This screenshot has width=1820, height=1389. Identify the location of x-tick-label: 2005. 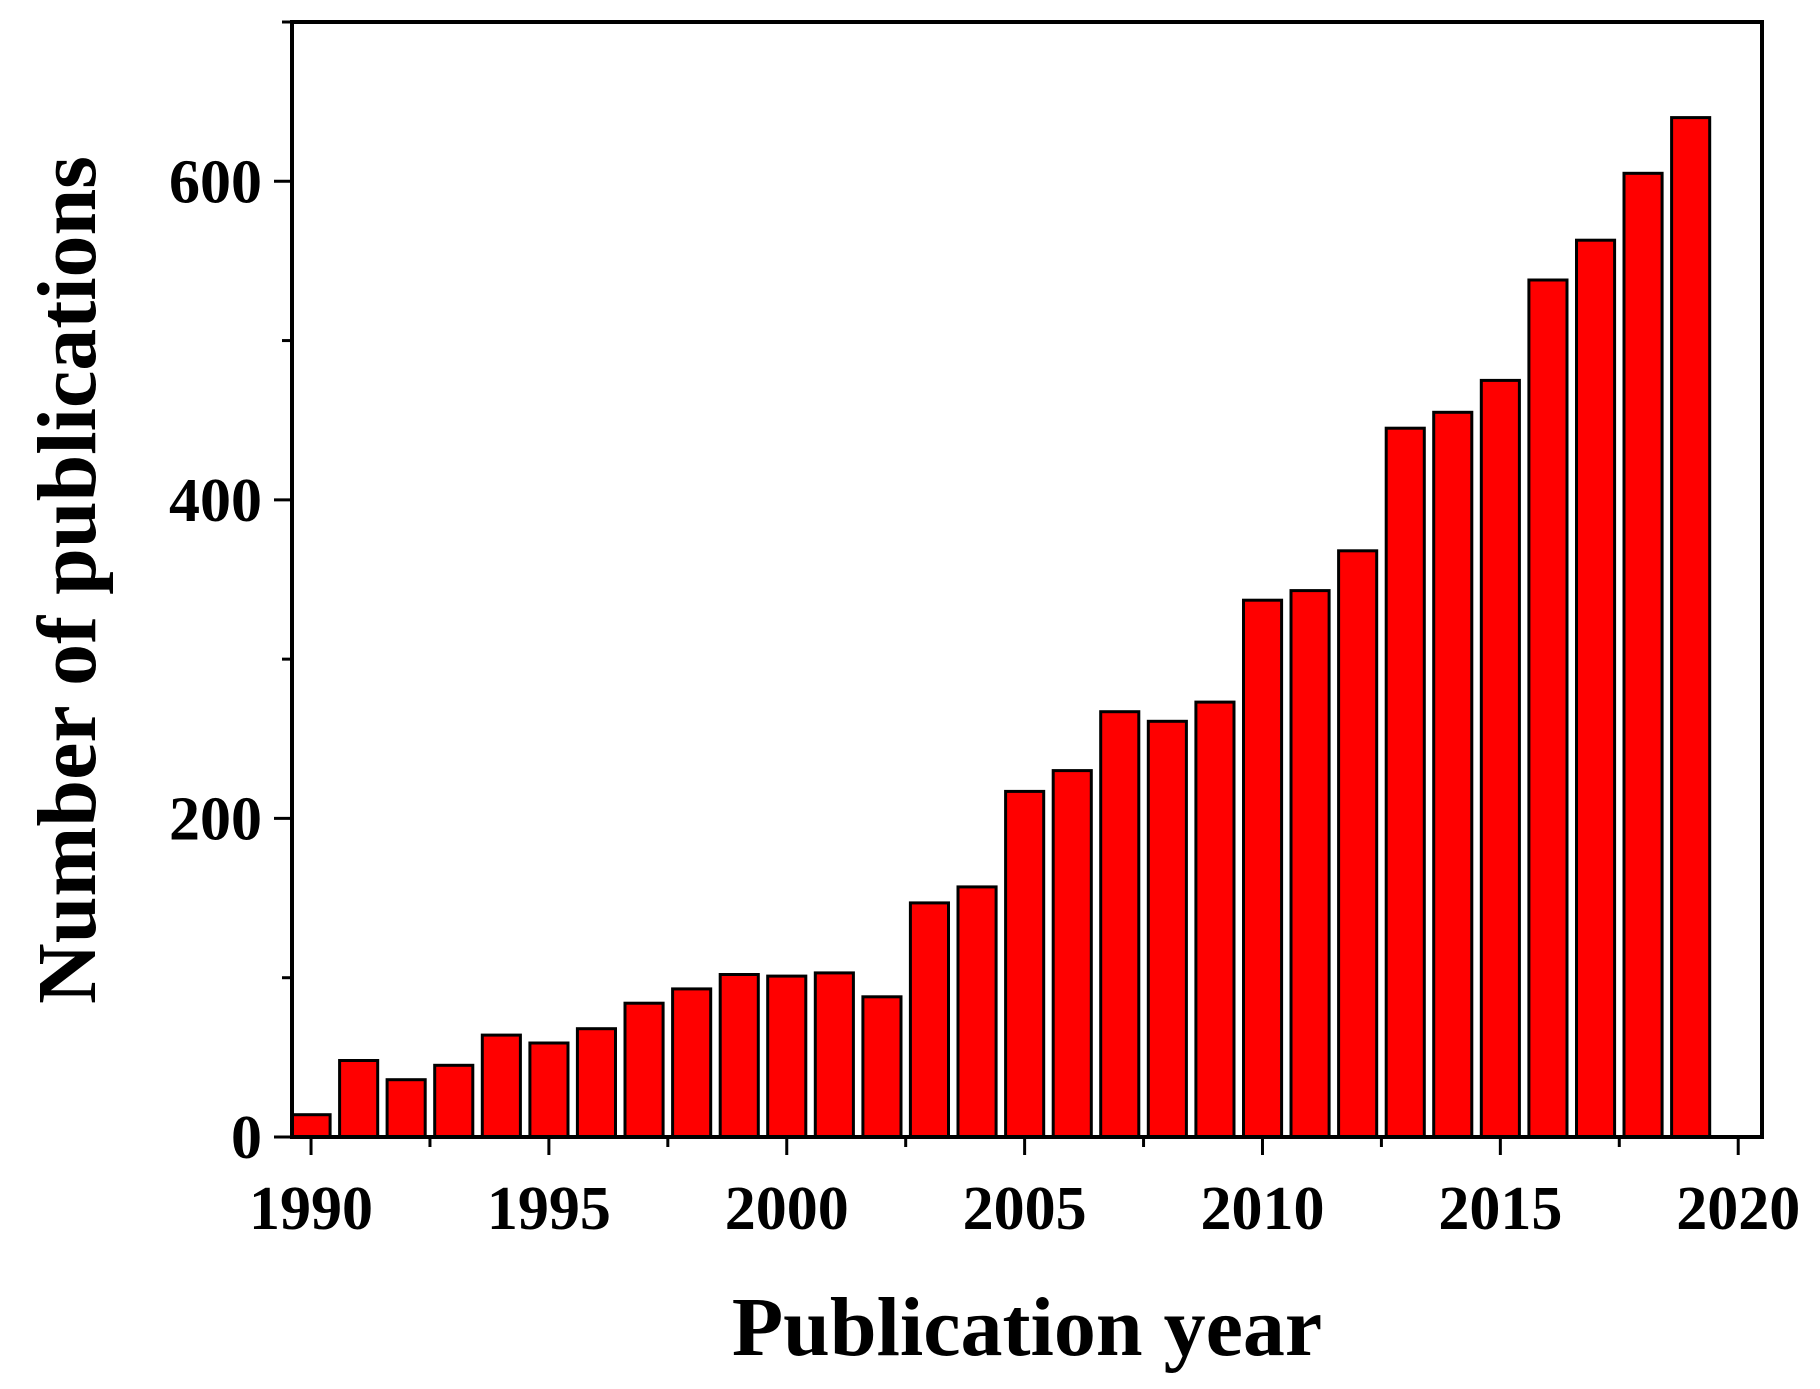
(1025, 1209).